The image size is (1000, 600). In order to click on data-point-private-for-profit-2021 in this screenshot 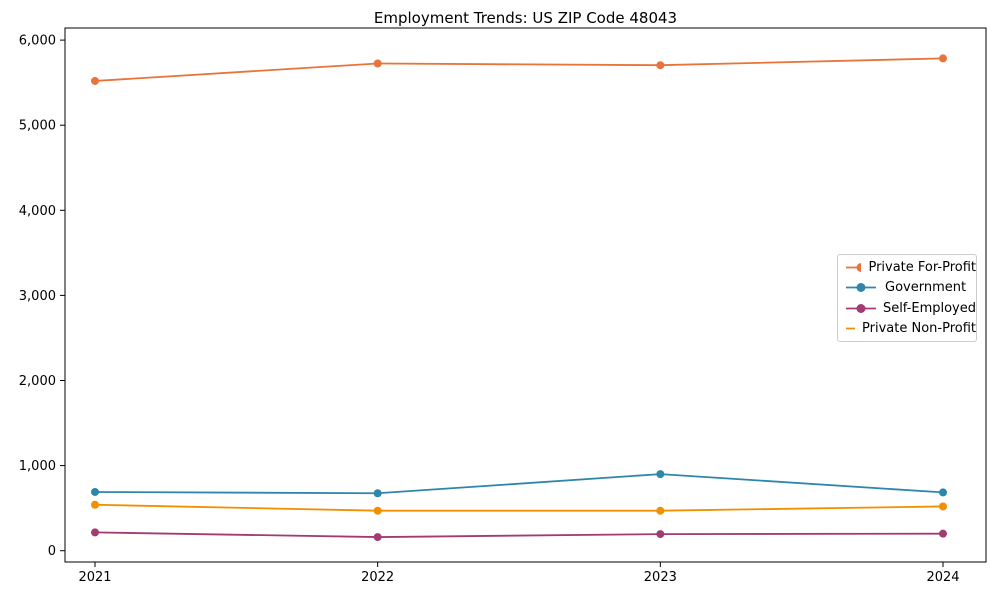, I will do `click(95, 80)`.